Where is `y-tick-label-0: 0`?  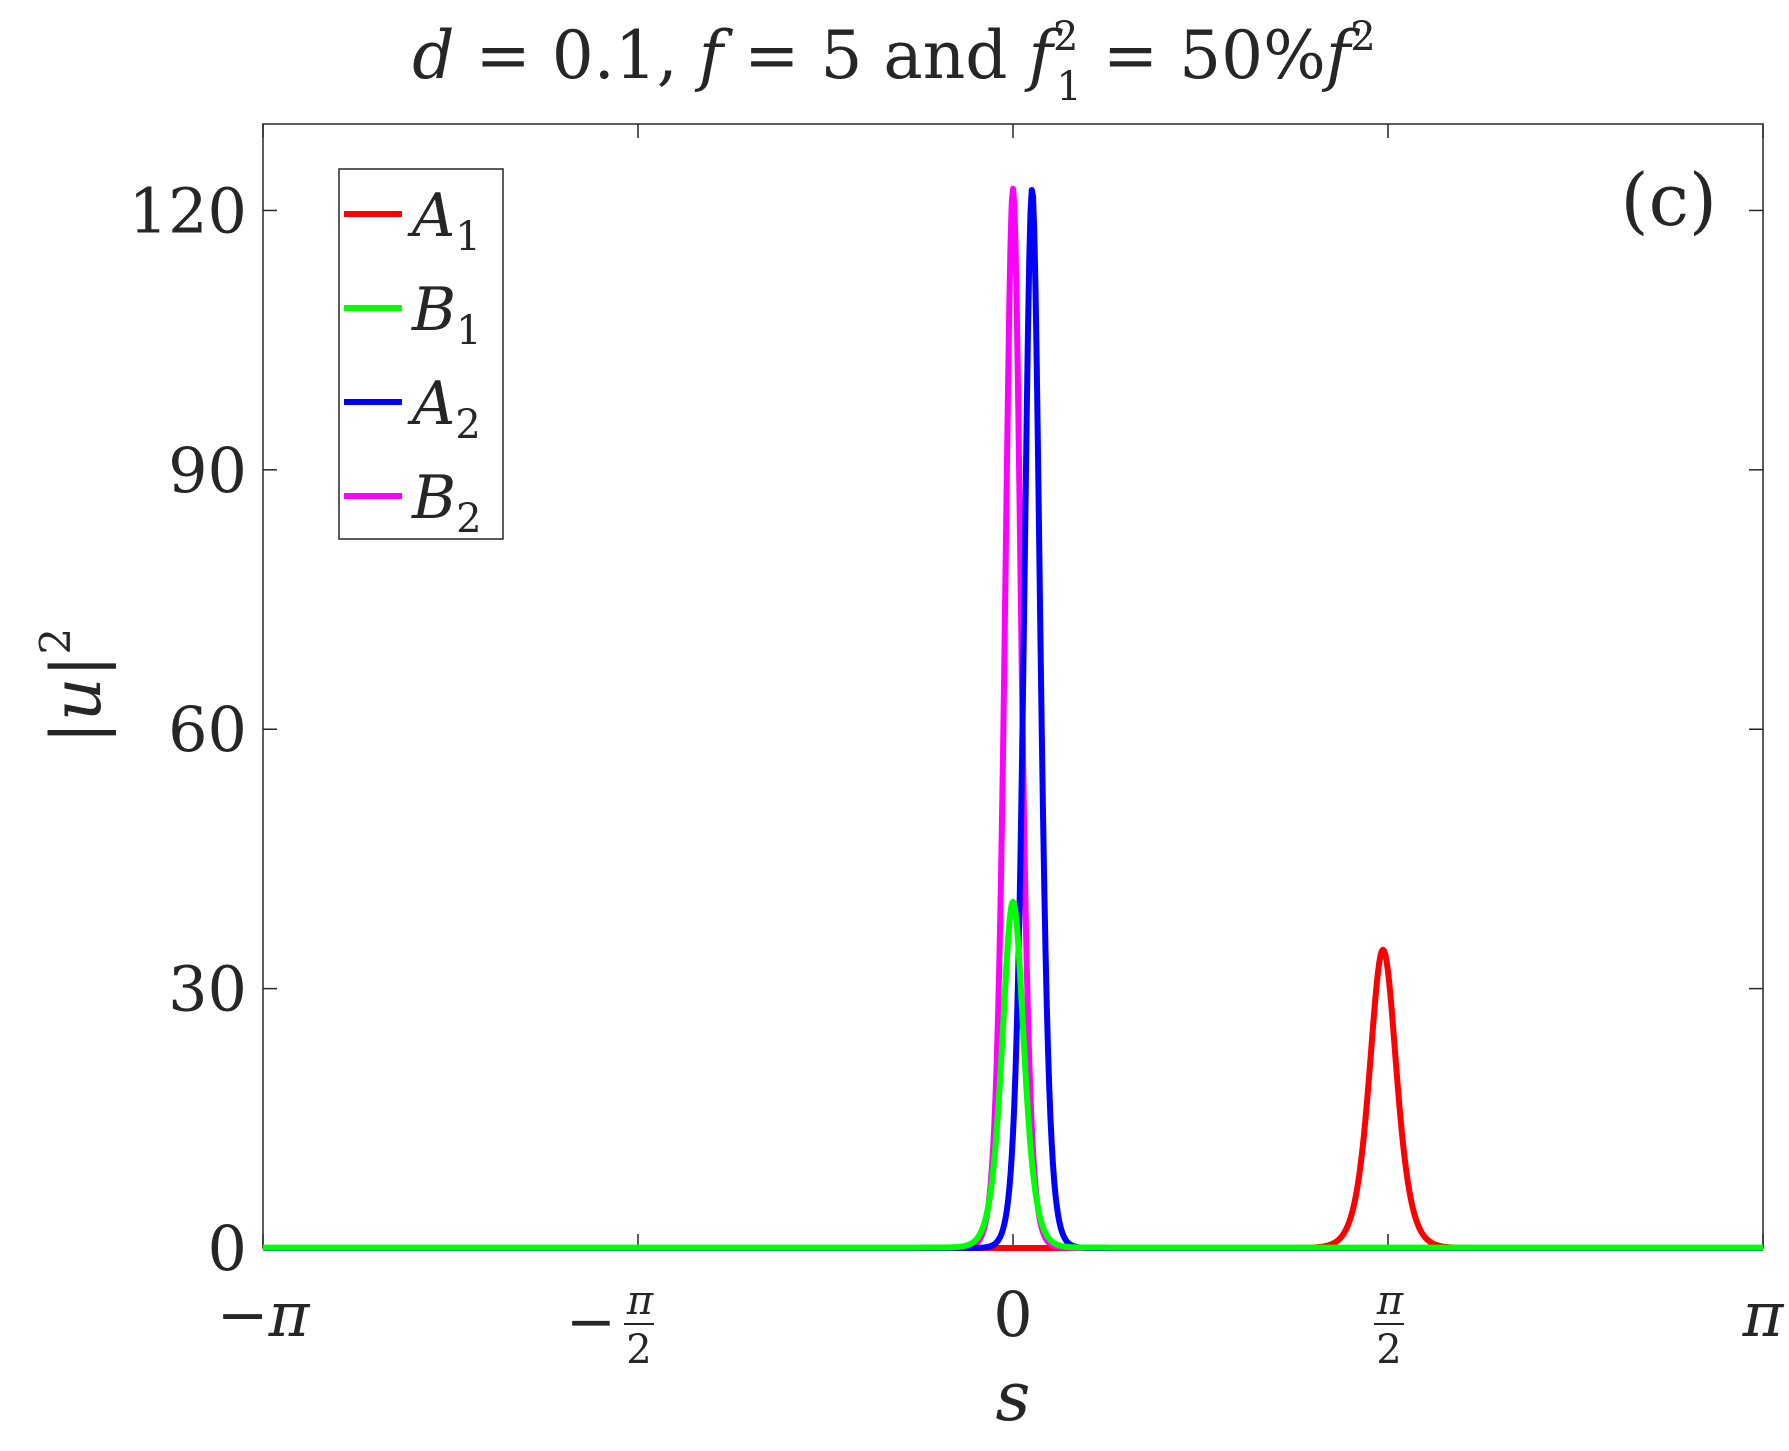
y-tick-label-0: 0 is located at coordinates (227, 1248).